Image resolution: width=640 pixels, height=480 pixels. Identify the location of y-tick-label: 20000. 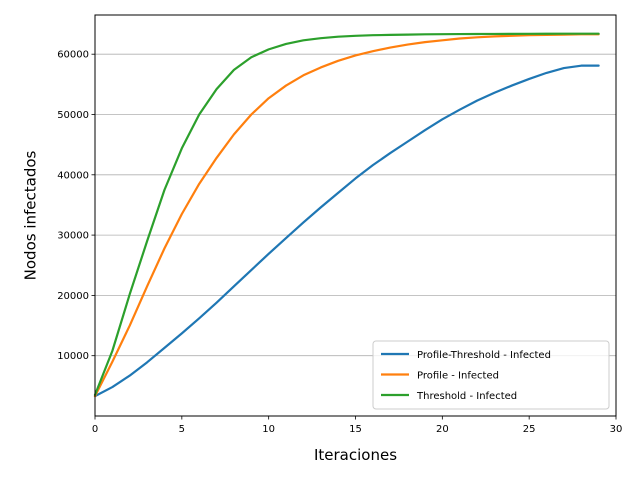
(73, 296).